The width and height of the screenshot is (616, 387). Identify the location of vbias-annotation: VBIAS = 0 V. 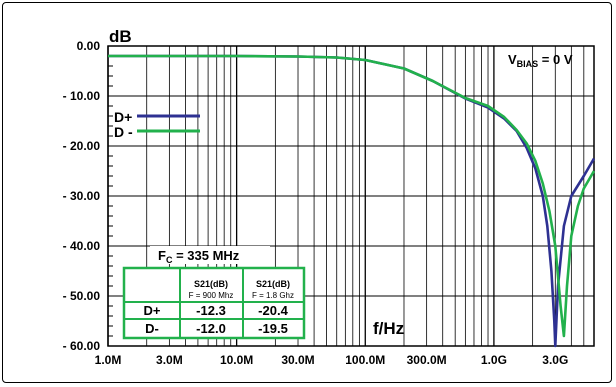
(540, 60).